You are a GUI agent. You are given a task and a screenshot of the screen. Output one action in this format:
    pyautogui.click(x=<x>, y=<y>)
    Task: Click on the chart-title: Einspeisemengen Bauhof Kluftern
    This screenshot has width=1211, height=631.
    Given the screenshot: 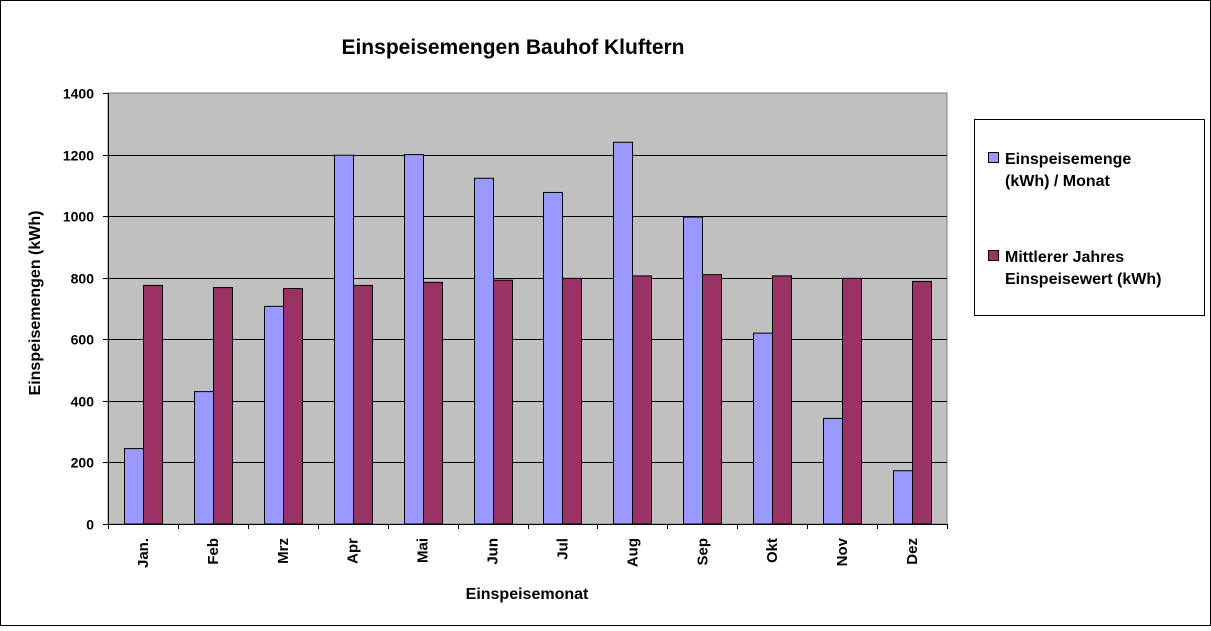 What is the action you would take?
    pyautogui.click(x=512, y=47)
    